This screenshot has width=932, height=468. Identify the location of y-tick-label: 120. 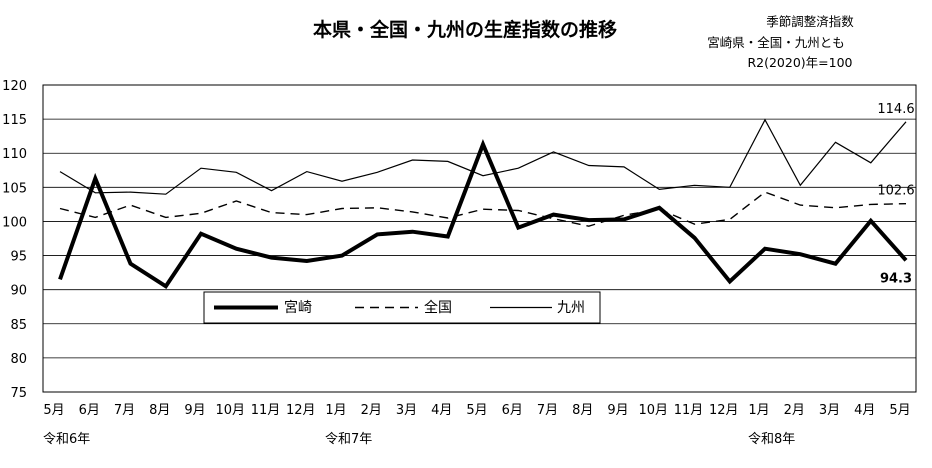
(14, 86).